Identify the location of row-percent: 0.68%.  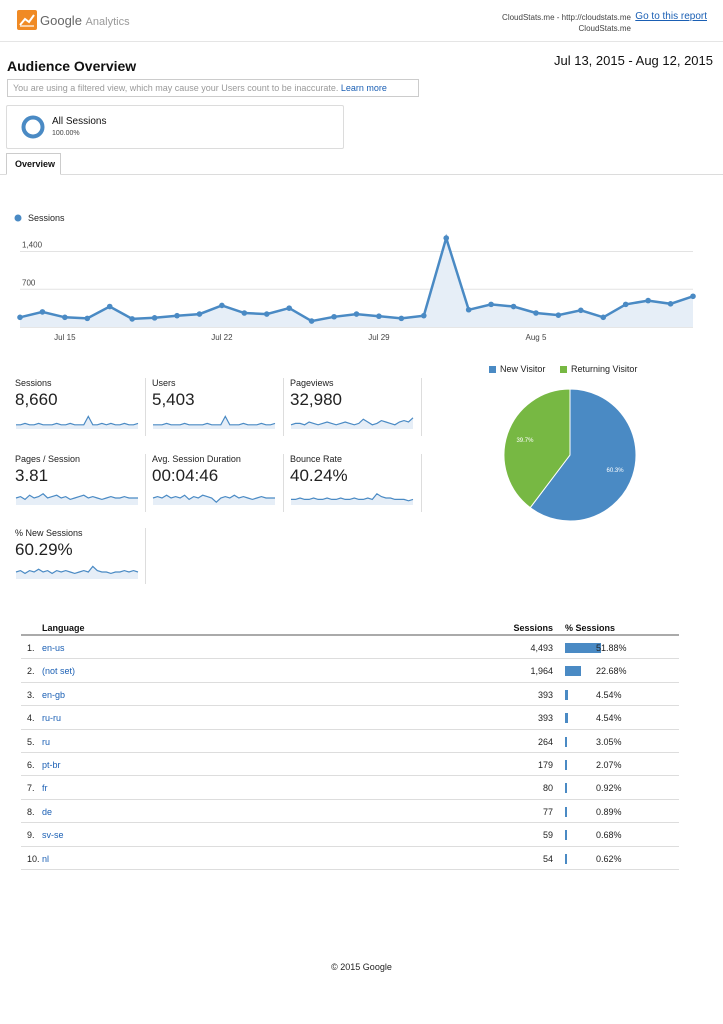
(609, 835).